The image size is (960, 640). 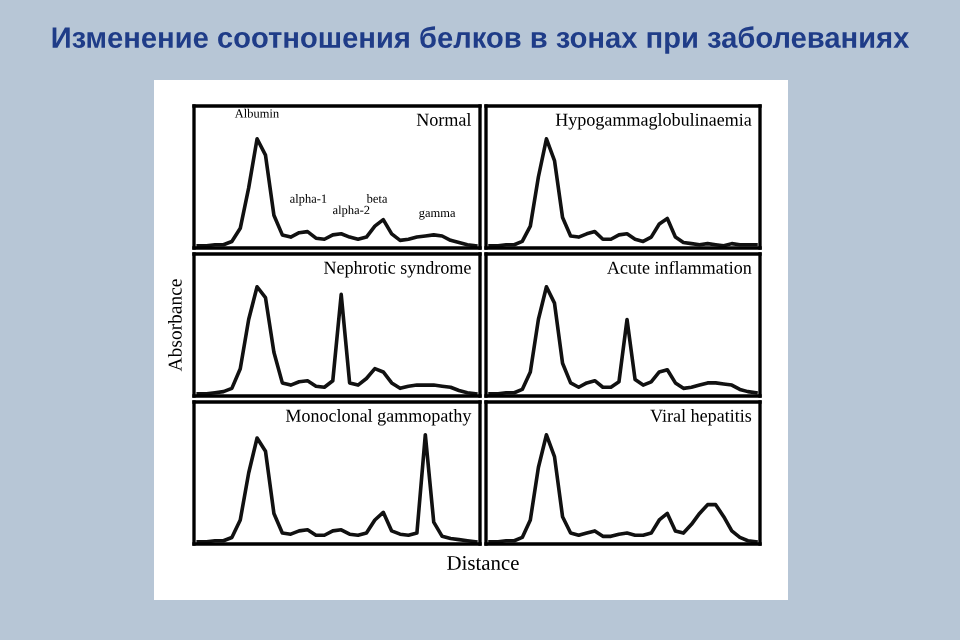 I want to click on y-axis-title: Absorbance, so click(x=175, y=325).